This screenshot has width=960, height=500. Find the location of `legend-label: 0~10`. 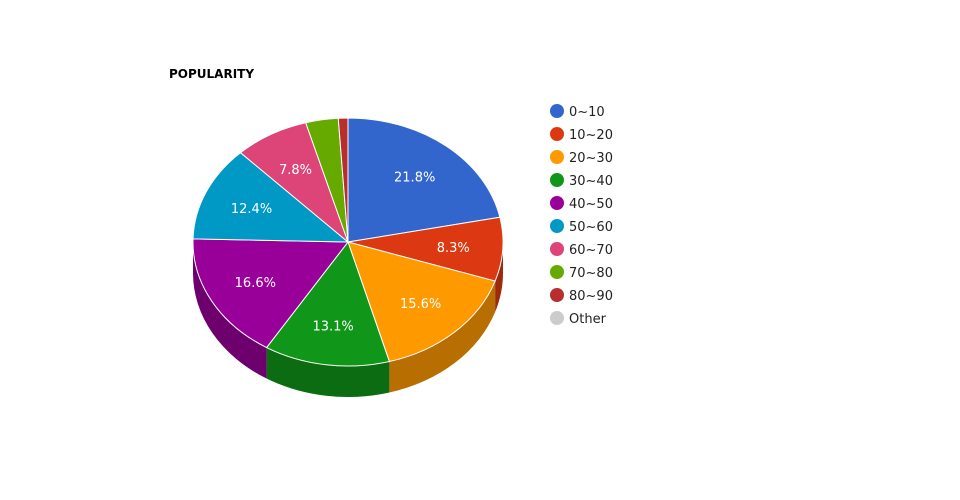

legend-label: 0~10 is located at coordinates (587, 112).